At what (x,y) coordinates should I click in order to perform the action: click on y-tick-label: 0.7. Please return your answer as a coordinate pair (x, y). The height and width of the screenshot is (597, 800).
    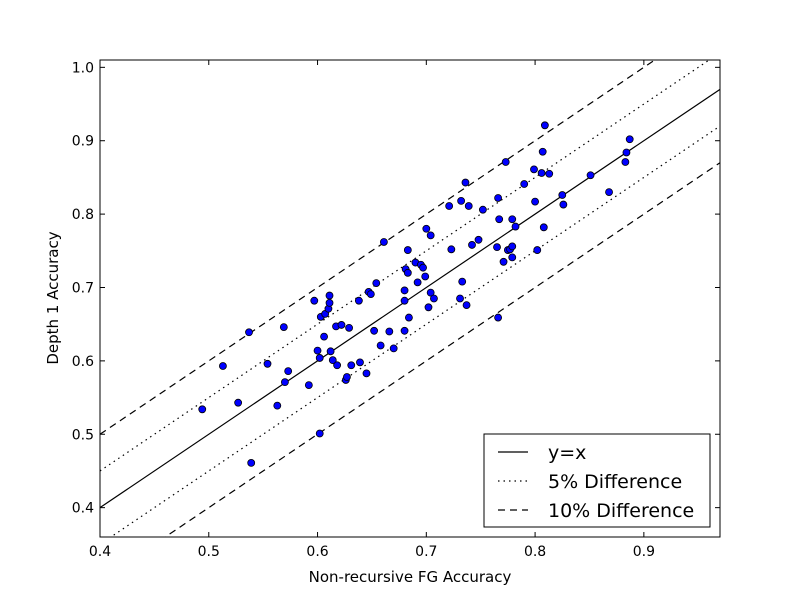
    Looking at the image, I should click on (83, 288).